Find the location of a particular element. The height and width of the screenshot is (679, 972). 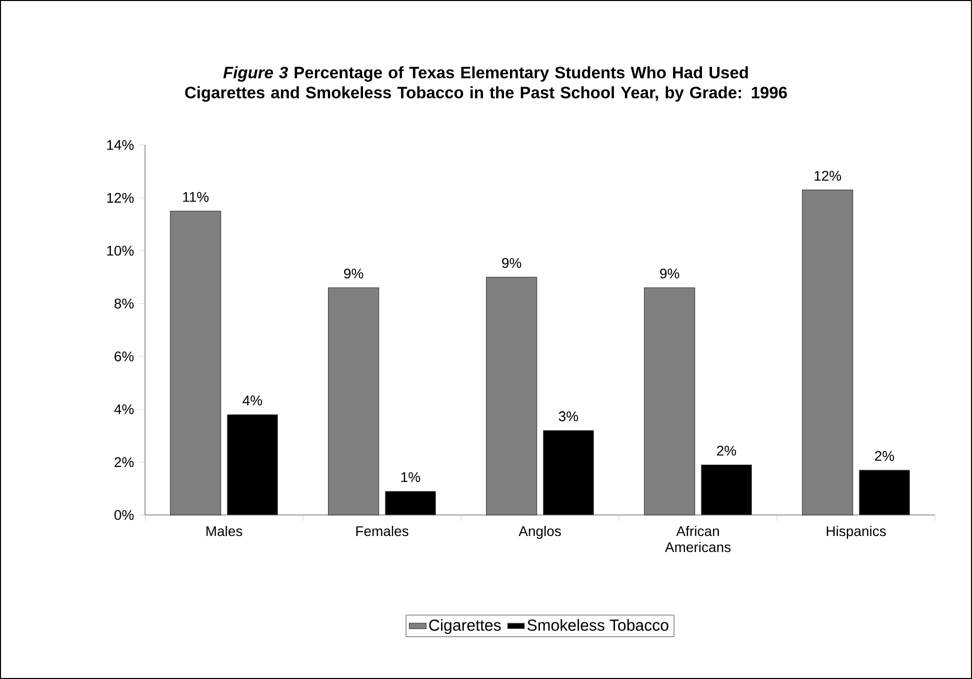

y-tick-label: 12% is located at coordinates (120, 197).